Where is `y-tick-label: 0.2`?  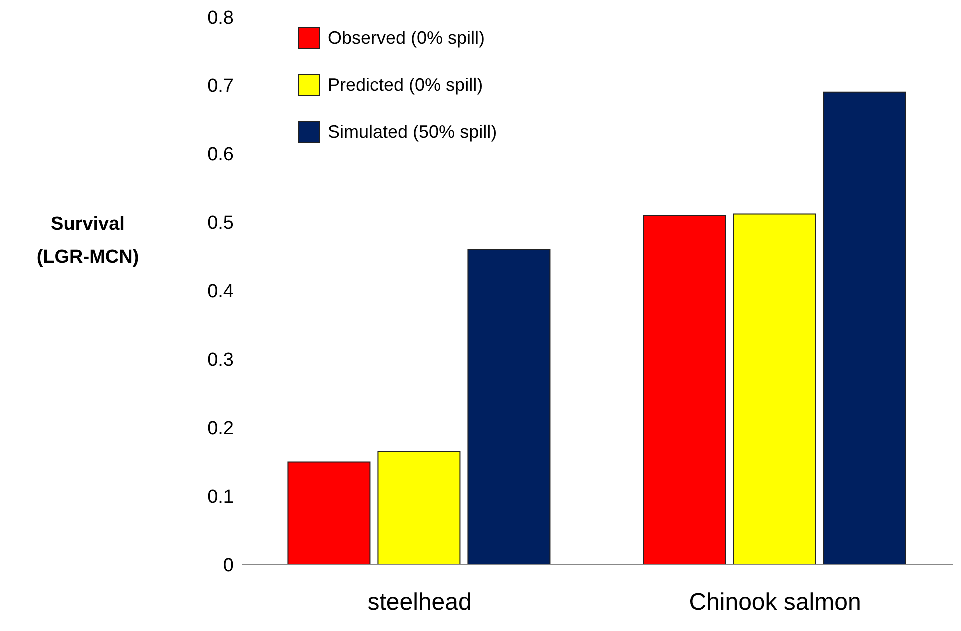 y-tick-label: 0.2 is located at coordinates (221, 429).